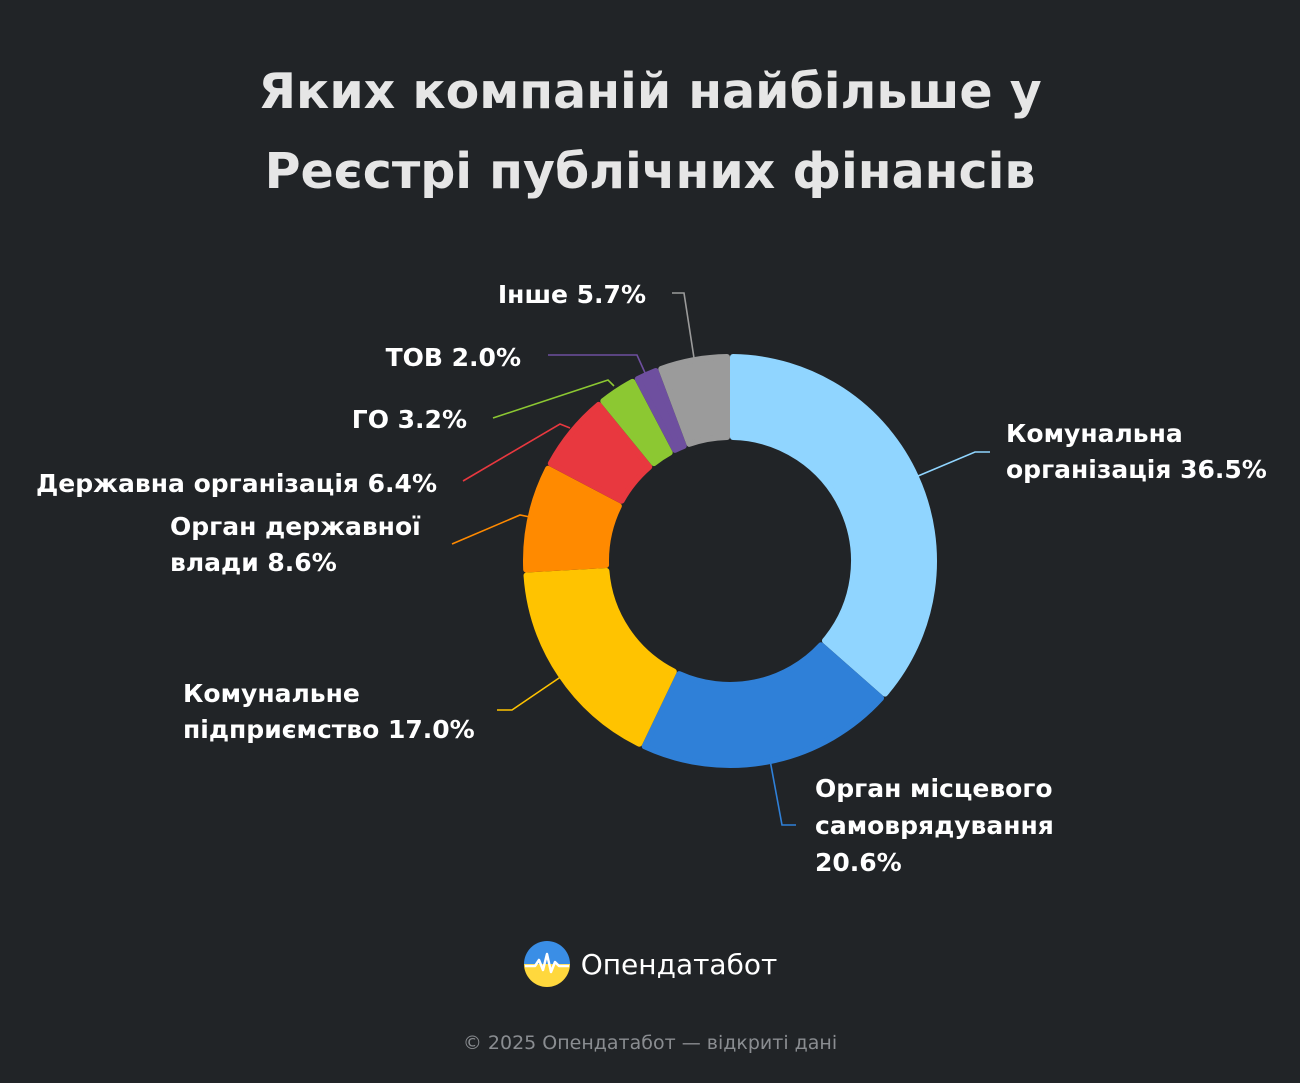 This screenshot has width=1300, height=1083. What do you see at coordinates (858, 862) in the screenshot?
I see `slice-label-line: 20.6%` at bounding box center [858, 862].